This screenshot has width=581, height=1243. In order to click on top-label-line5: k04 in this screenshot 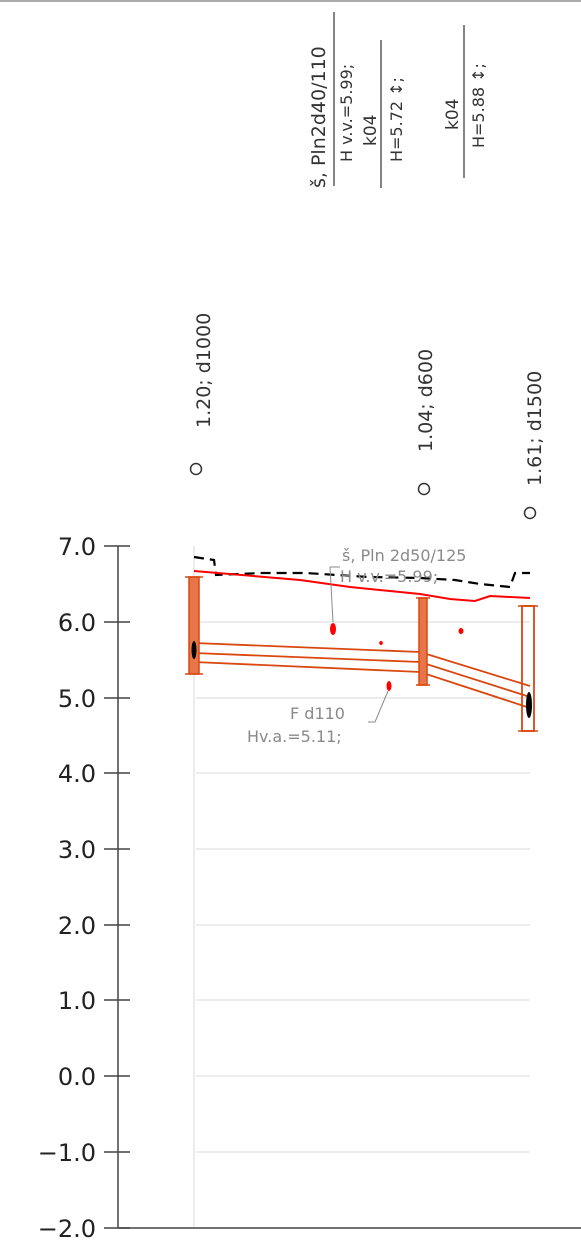, I will do `click(453, 114)`.